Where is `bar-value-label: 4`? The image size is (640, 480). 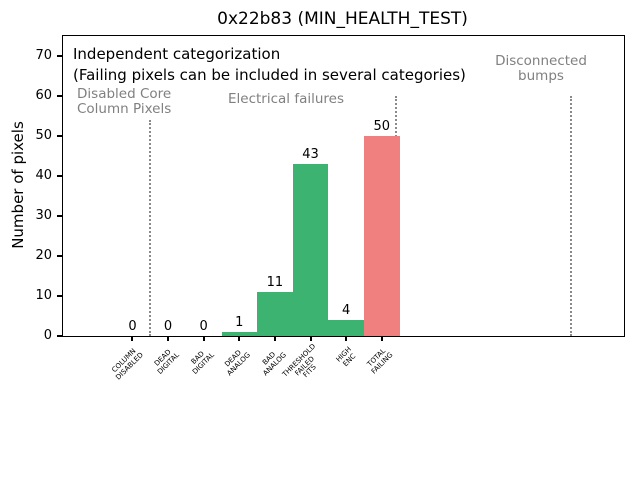
bar-value-label: 4 is located at coordinates (346, 310).